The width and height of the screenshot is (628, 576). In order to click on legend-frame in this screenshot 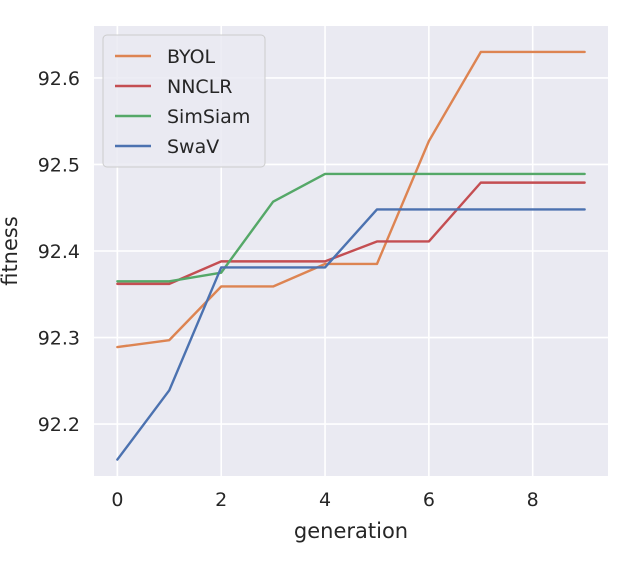, I will do `click(184, 101)`.